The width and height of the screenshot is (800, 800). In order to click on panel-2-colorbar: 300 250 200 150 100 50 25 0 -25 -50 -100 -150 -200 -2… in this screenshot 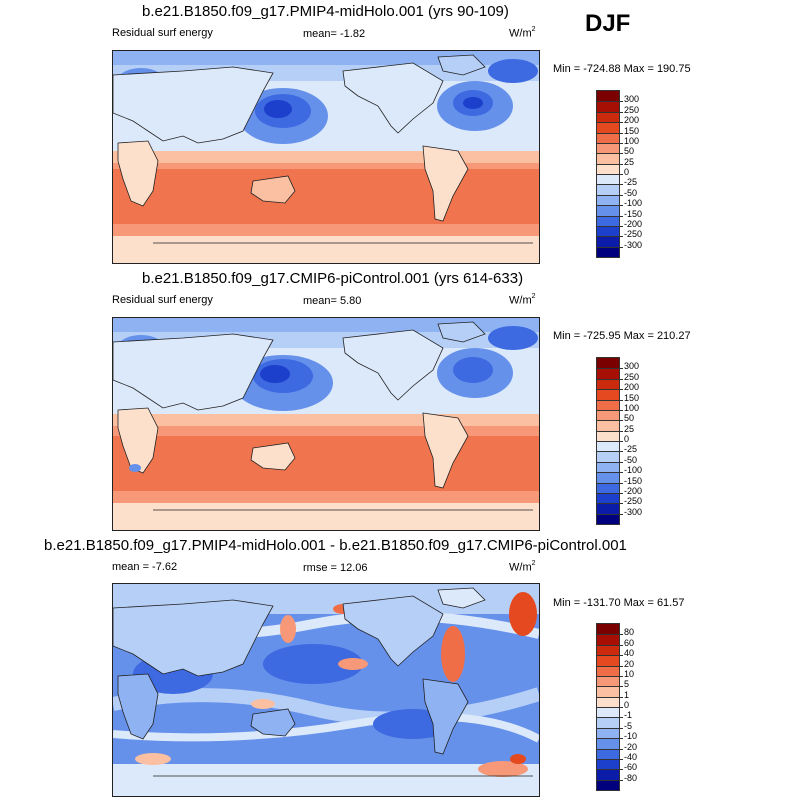, I will do `click(619, 441)`.